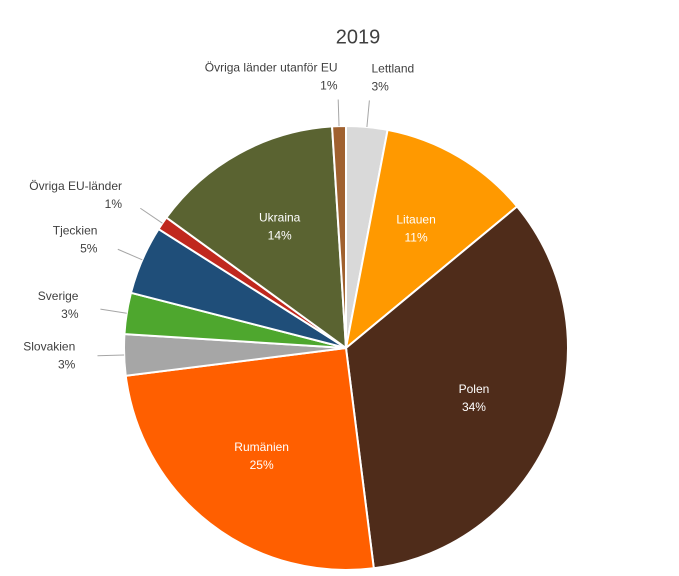  I want to click on slice-label: Slovakien, so click(49, 347).